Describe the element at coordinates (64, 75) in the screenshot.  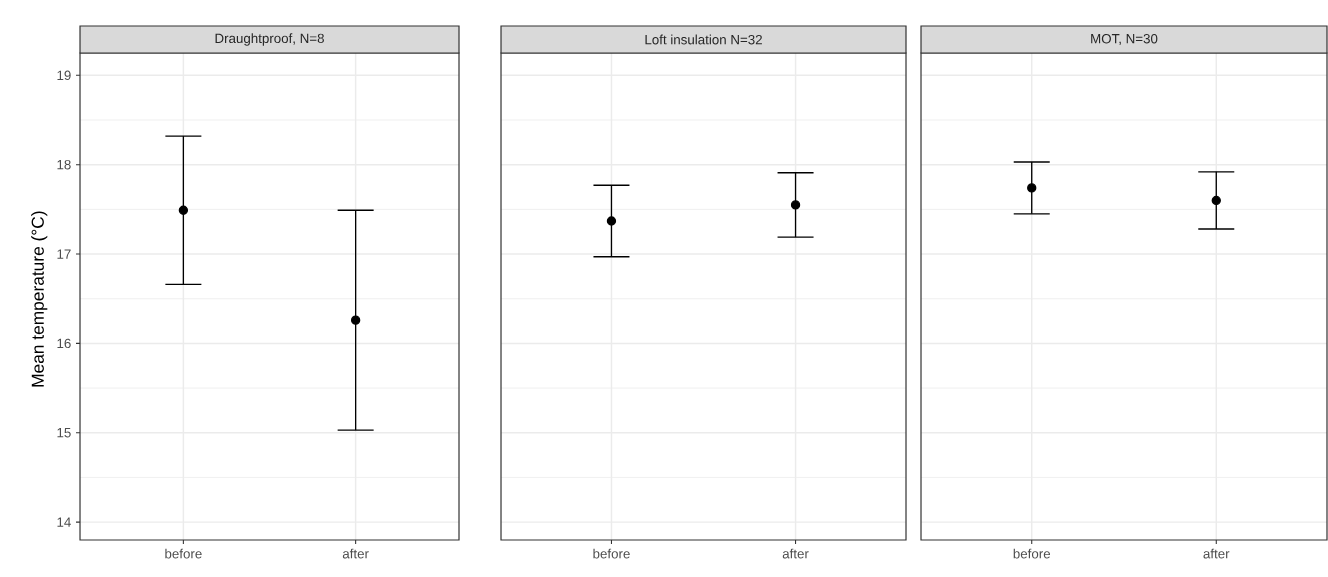
I see `y-tick-label: 19` at that location.